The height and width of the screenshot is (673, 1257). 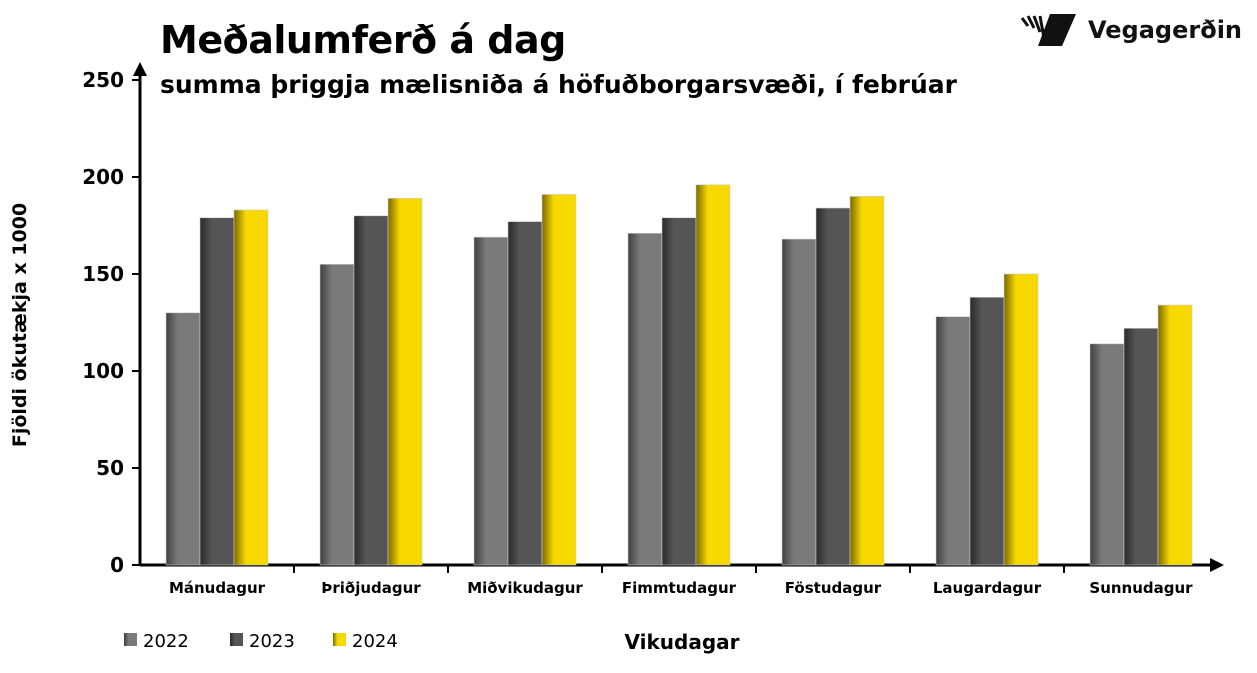 I want to click on legend-label-2024: 2024, so click(x=375, y=641).